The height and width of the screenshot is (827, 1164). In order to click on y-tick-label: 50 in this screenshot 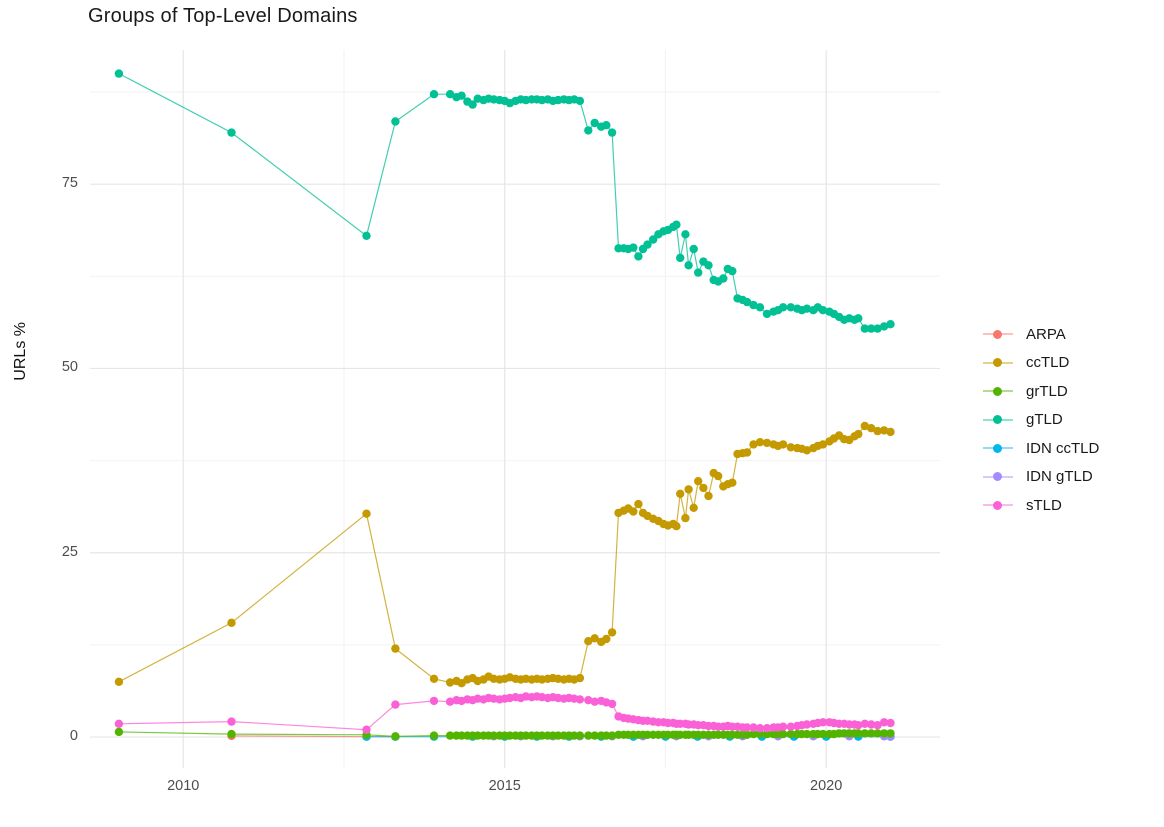, I will do `click(69, 367)`.